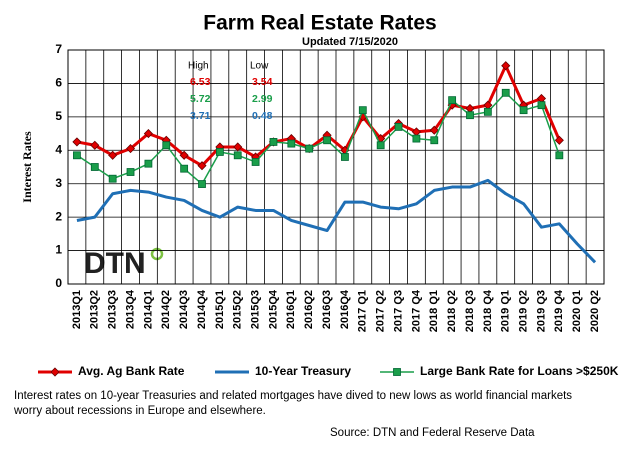  What do you see at coordinates (350, 42) in the screenshot?
I see `chart-subtitle: Updated 7/15/2020` at bounding box center [350, 42].